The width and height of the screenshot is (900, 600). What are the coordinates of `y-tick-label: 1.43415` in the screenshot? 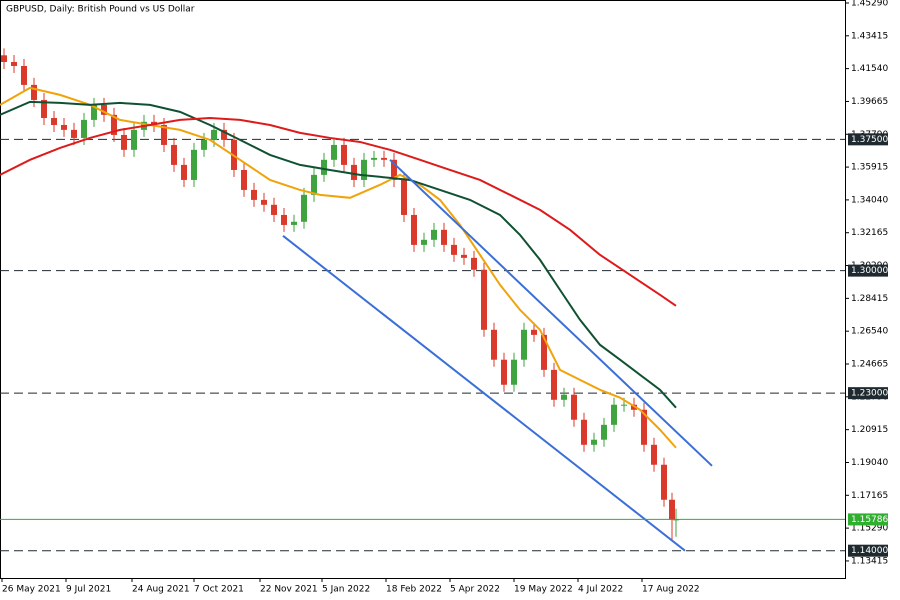 It's located at (869, 36).